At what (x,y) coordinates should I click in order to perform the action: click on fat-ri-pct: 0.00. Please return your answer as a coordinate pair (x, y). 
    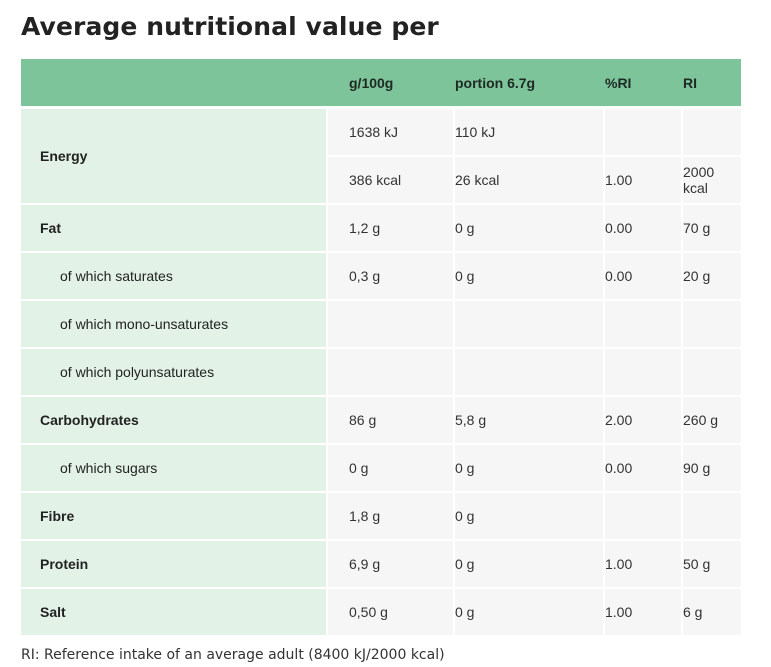
    Looking at the image, I should click on (644, 227).